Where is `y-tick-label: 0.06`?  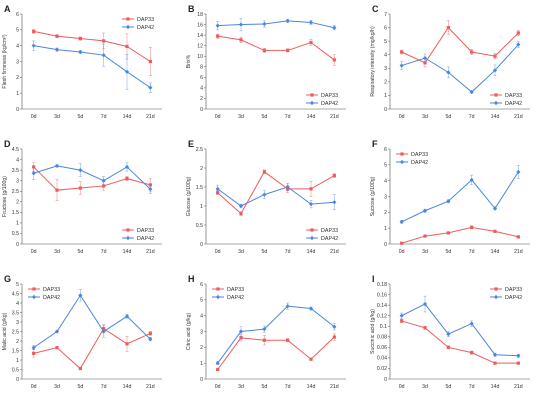
y-tick-label: 0.06 is located at coordinates (382, 348).